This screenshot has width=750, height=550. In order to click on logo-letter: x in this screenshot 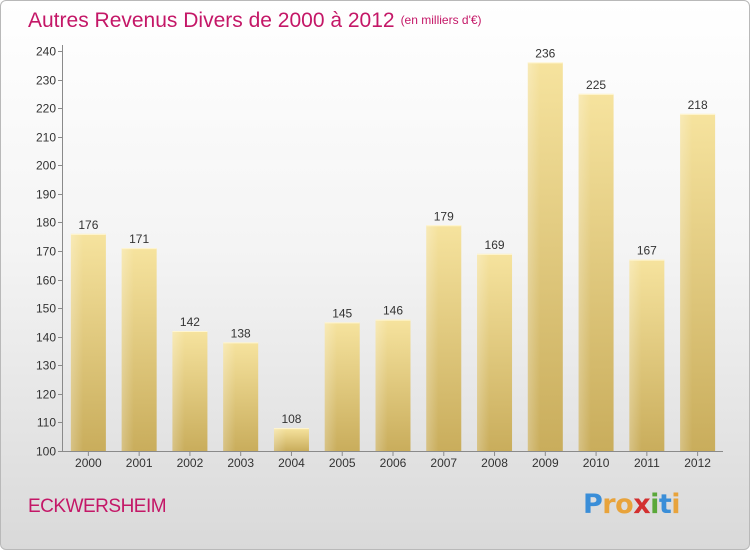, I will do `click(642, 504)`.